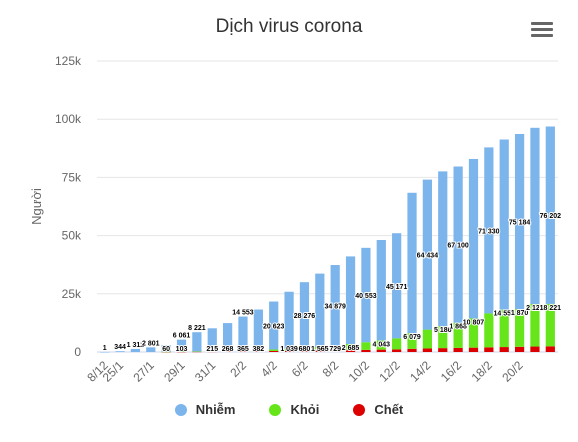  Describe the element at coordinates (68, 61) in the screenshot. I see `y-tick-label: 125k` at that location.